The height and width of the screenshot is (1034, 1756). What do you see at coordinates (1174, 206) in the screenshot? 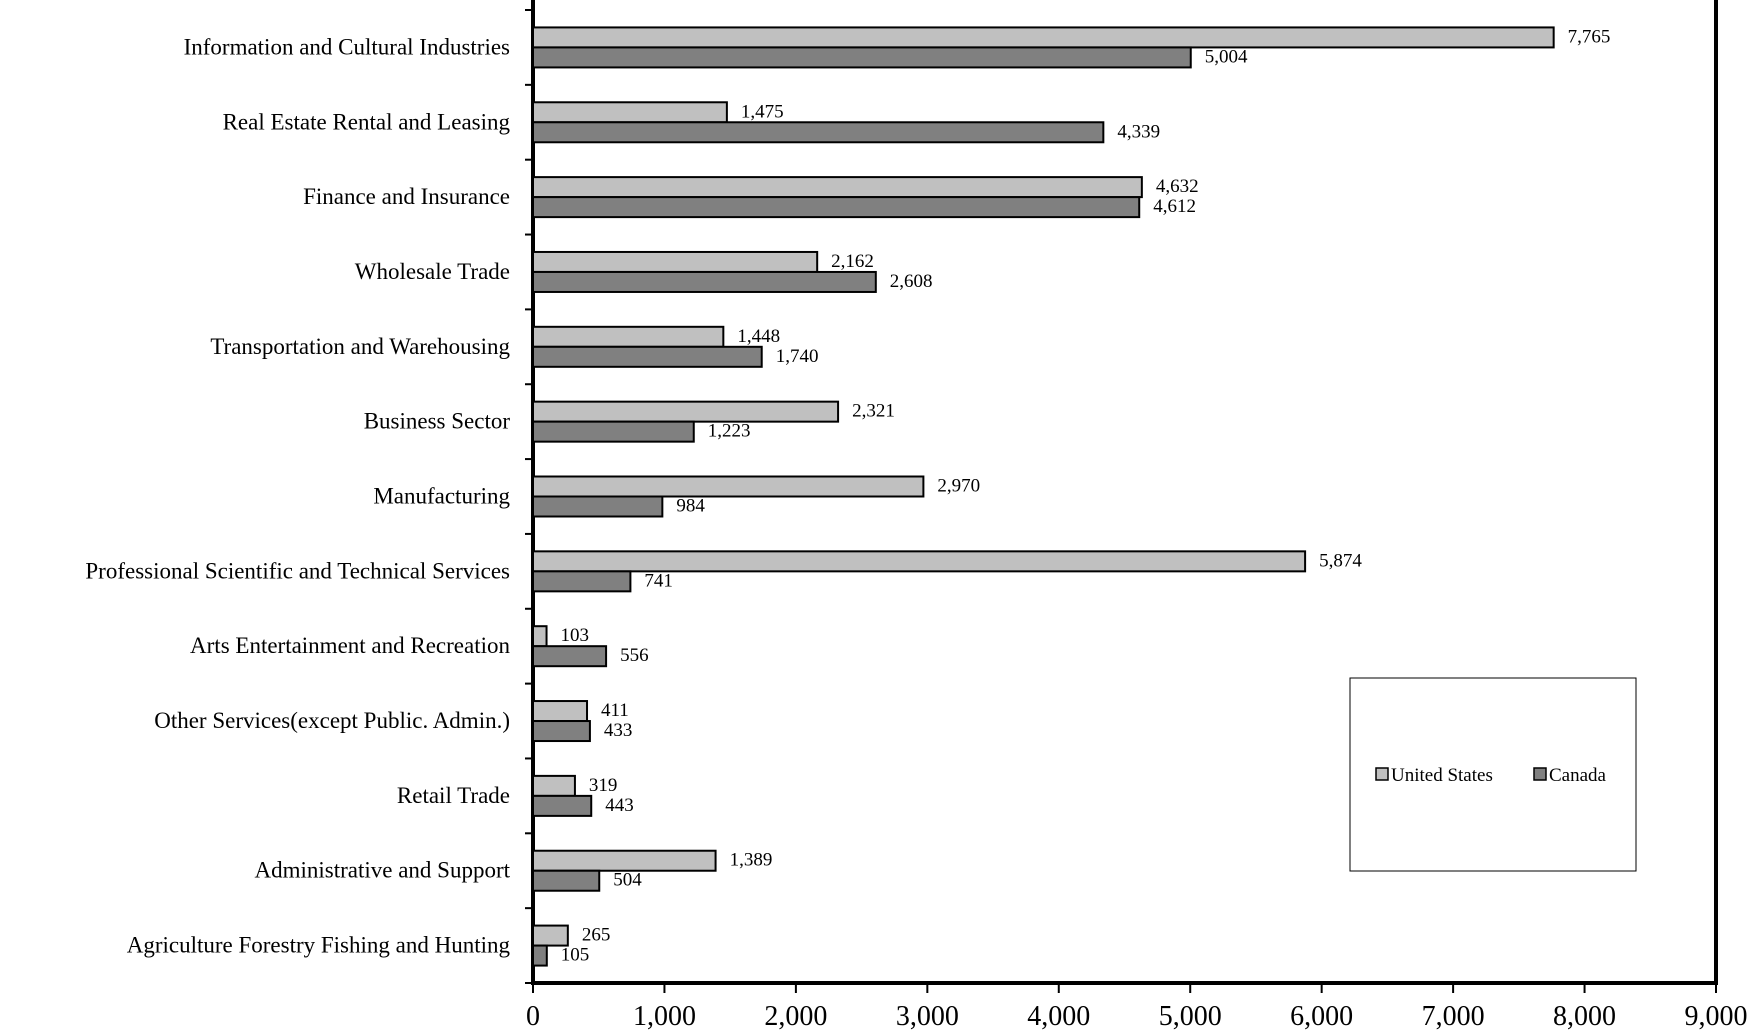
I see `data-label: 4,612` at bounding box center [1174, 206].